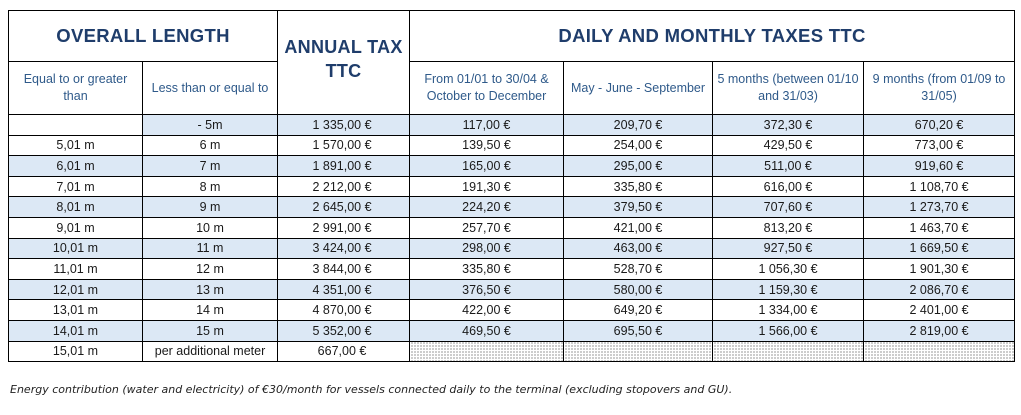 This screenshot has width=1021, height=415. What do you see at coordinates (75, 289) in the screenshot?
I see `cell-min: 12,01 m` at bounding box center [75, 289].